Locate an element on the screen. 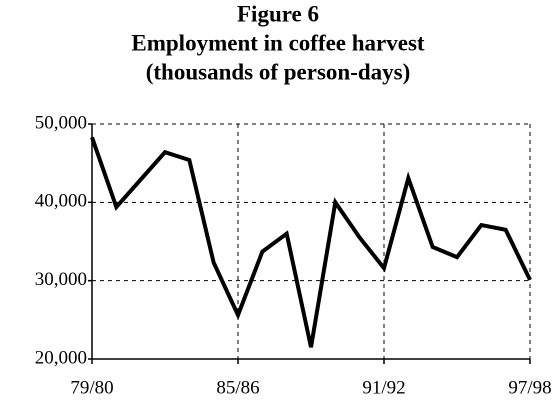  y-tick-label: 50,000 is located at coordinates (61, 122).